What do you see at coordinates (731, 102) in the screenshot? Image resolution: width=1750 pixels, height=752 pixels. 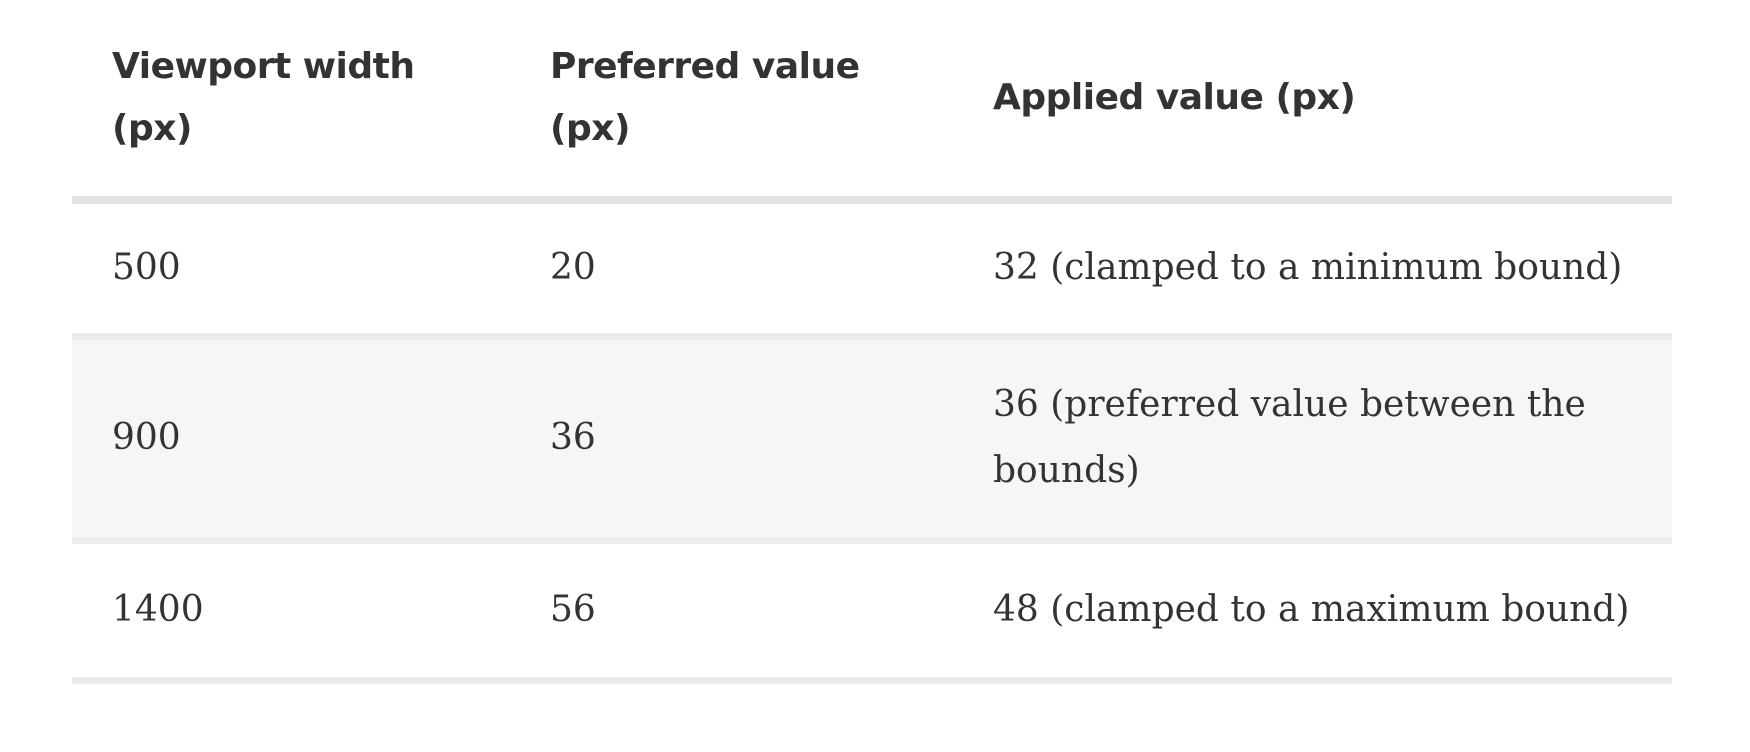 I see `header-preferred-value: Preferred value (px)` at bounding box center [731, 102].